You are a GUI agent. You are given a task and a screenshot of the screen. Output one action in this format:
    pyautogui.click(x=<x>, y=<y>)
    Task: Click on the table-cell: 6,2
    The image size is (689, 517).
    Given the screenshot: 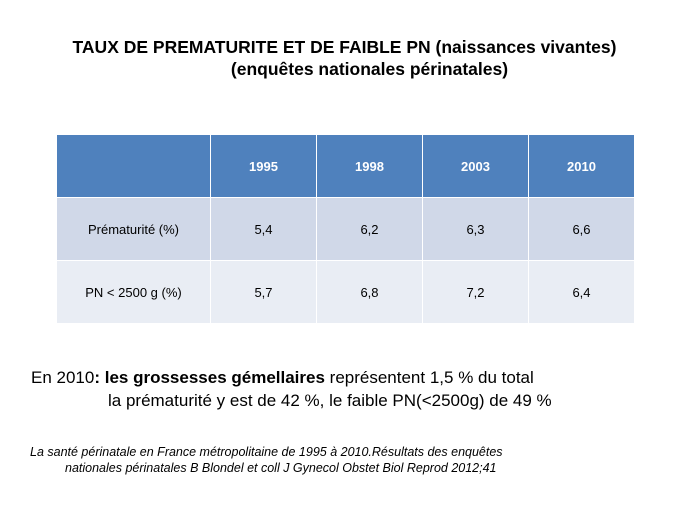 What is the action you would take?
    pyautogui.click(x=369, y=229)
    